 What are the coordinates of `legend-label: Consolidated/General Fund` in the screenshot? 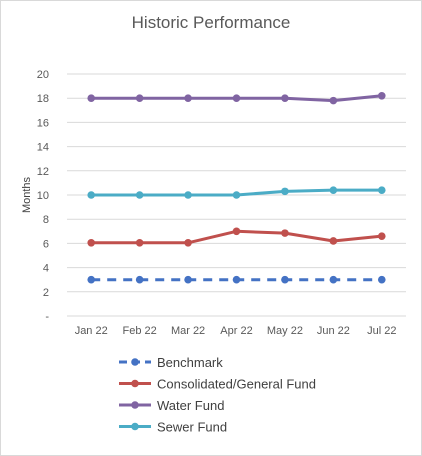 It's located at (236, 384).